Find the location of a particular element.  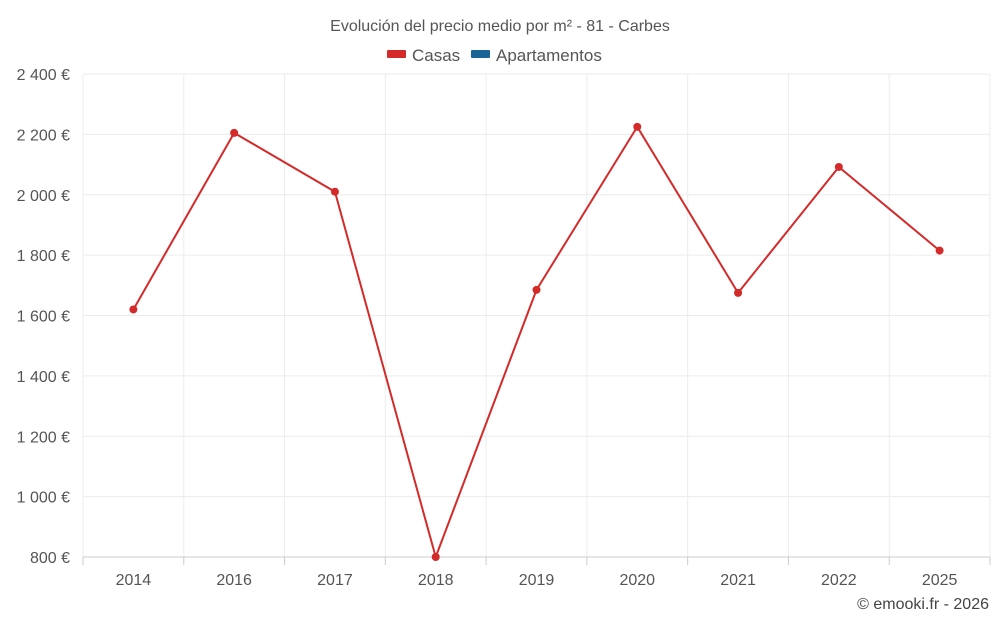

y-tick-label: 1 000 € is located at coordinates (43, 498).